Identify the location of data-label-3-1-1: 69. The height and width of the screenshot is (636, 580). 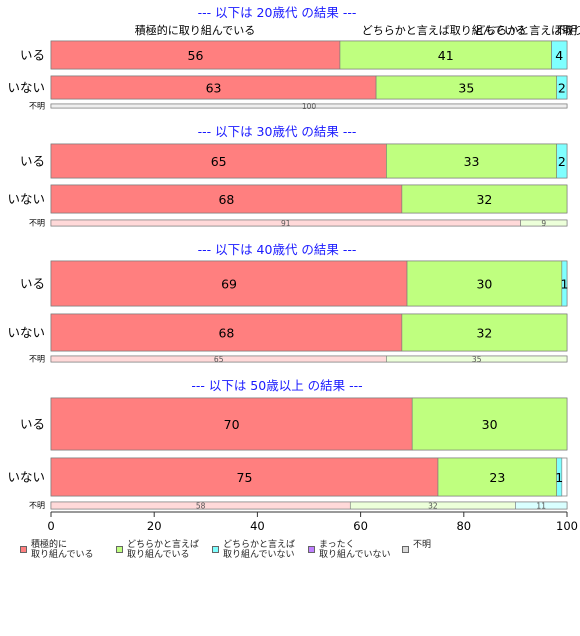
(229, 284).